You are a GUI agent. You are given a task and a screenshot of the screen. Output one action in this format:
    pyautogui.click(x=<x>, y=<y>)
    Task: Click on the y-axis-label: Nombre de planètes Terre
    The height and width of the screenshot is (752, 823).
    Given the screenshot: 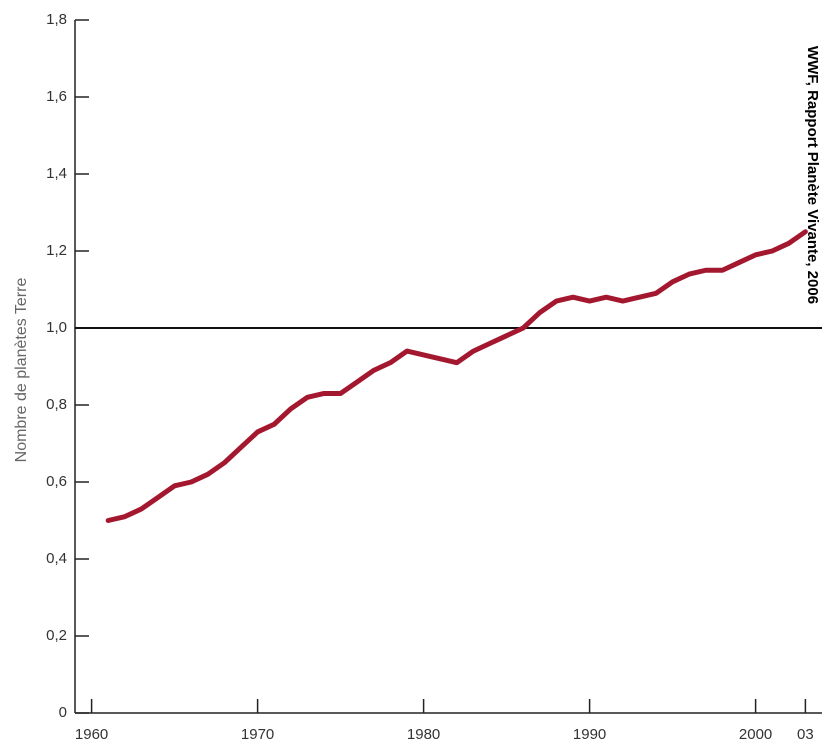 What is the action you would take?
    pyautogui.click(x=21, y=370)
    